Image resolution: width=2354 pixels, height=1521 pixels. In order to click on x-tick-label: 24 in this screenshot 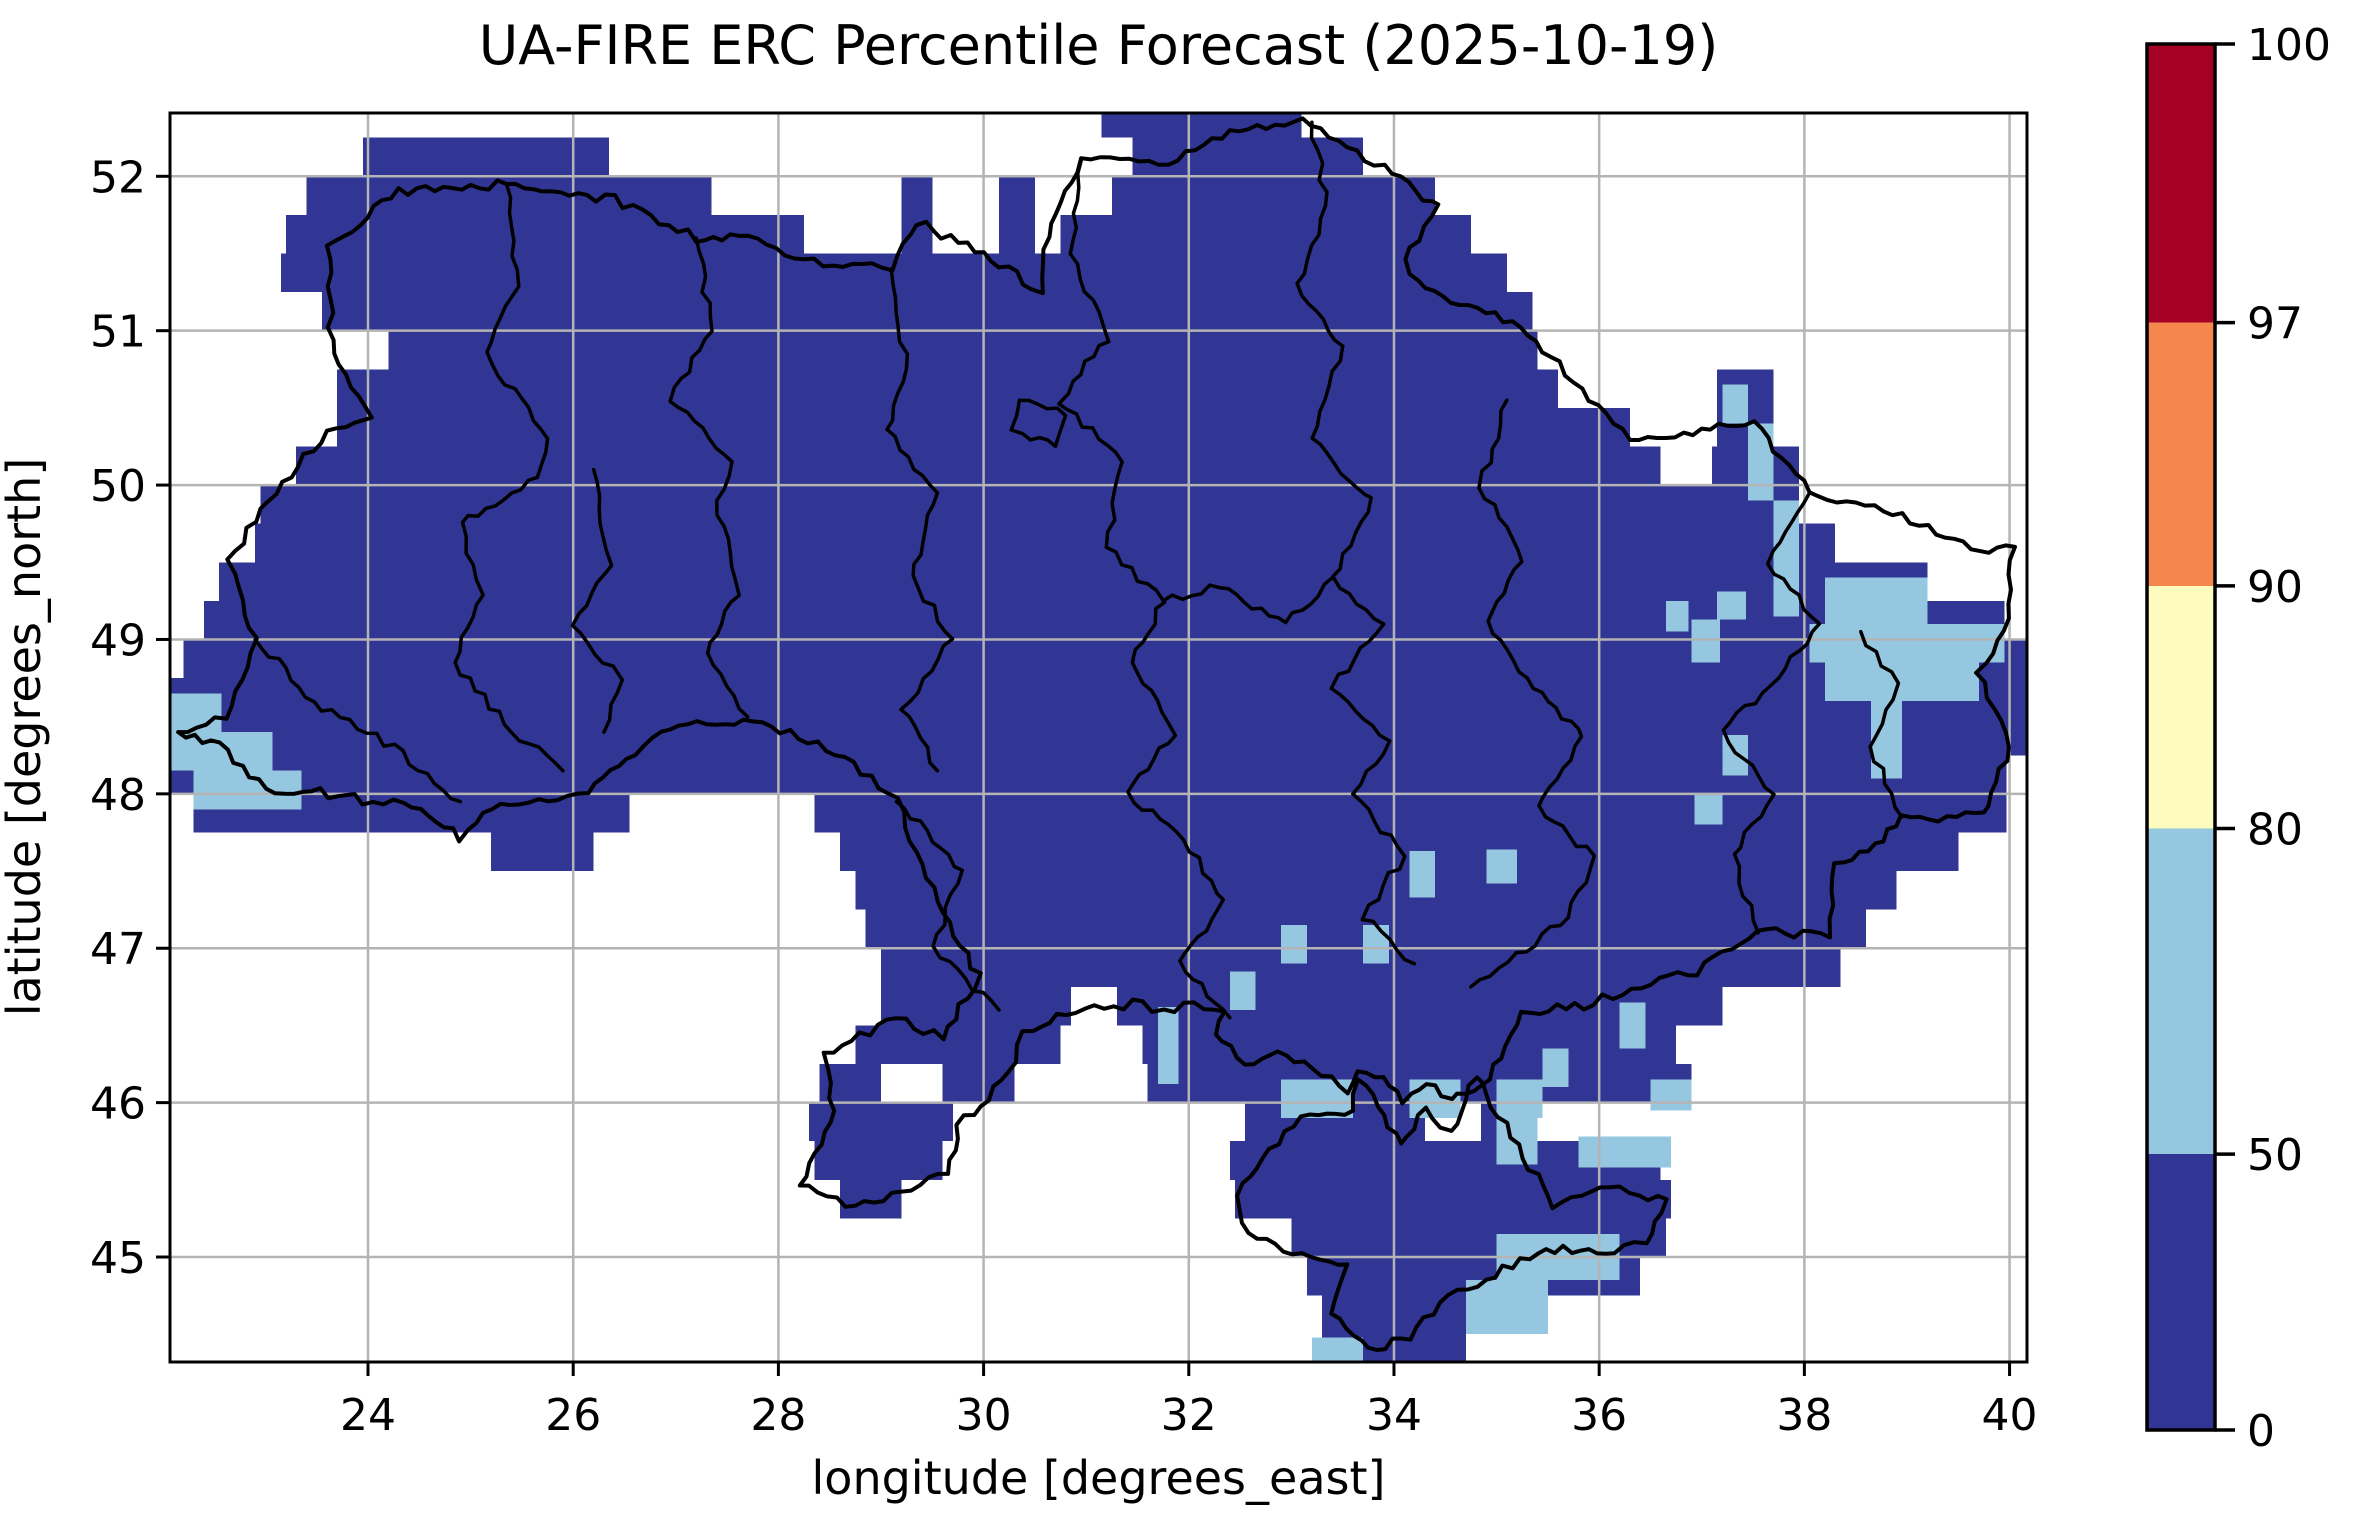, I will do `click(368, 1415)`.